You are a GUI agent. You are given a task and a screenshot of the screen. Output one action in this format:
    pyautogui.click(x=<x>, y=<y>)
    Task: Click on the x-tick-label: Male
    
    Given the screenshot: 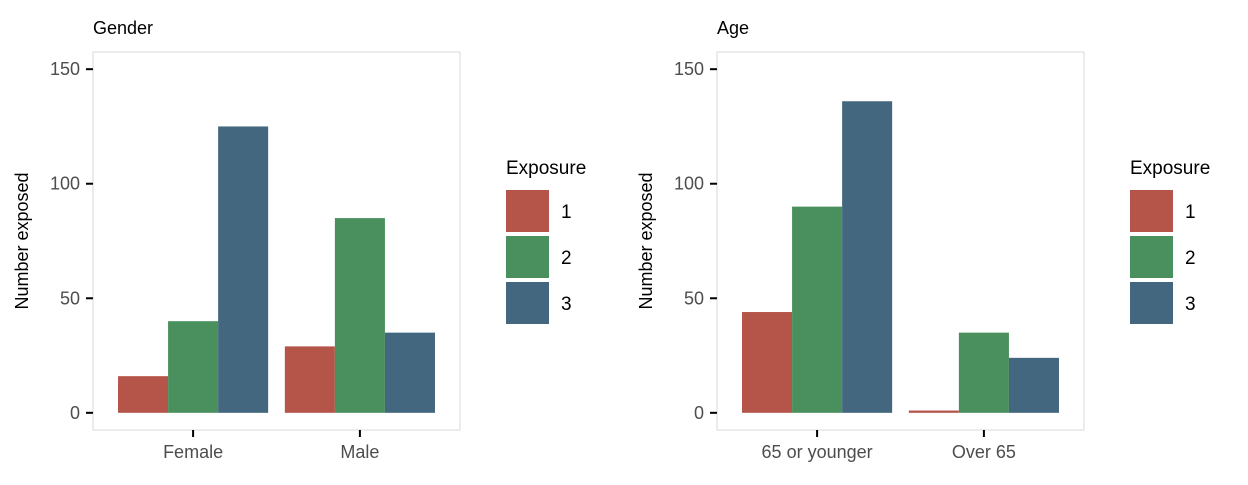 What is the action you would take?
    pyautogui.click(x=359, y=452)
    